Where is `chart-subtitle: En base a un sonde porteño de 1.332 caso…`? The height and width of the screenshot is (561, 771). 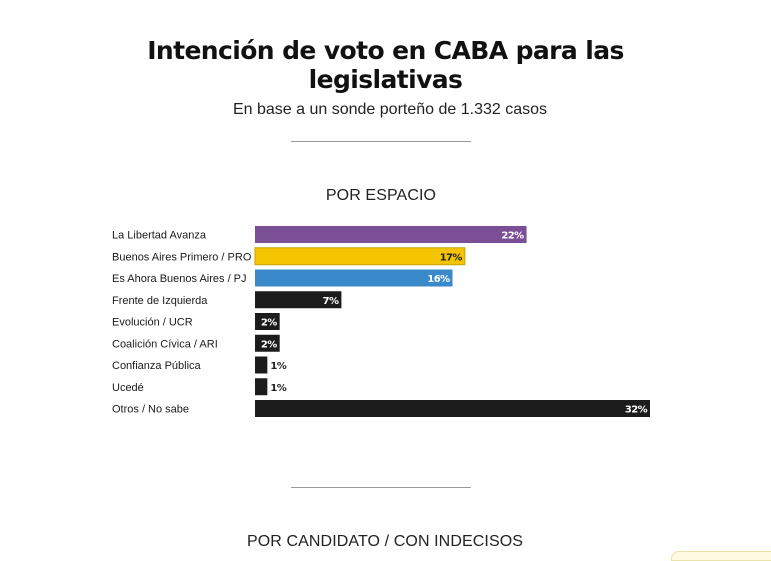 chart-subtitle: En base a un sonde porteño de 1.332 caso… is located at coordinates (389, 109).